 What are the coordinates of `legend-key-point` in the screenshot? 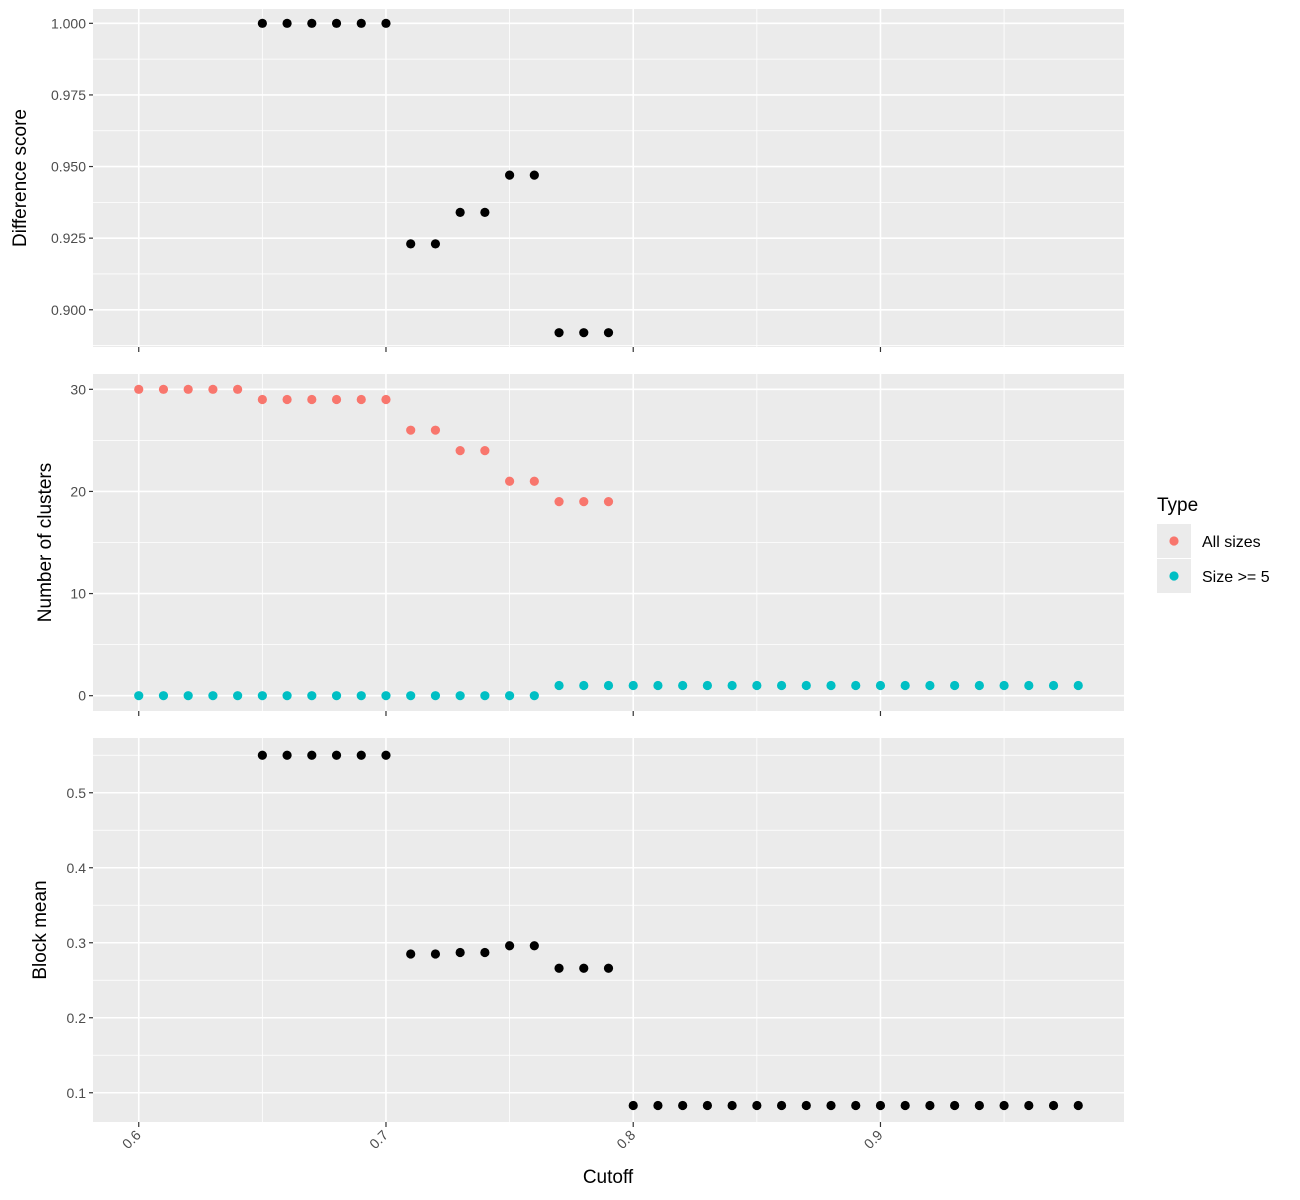 It's located at (1174, 541).